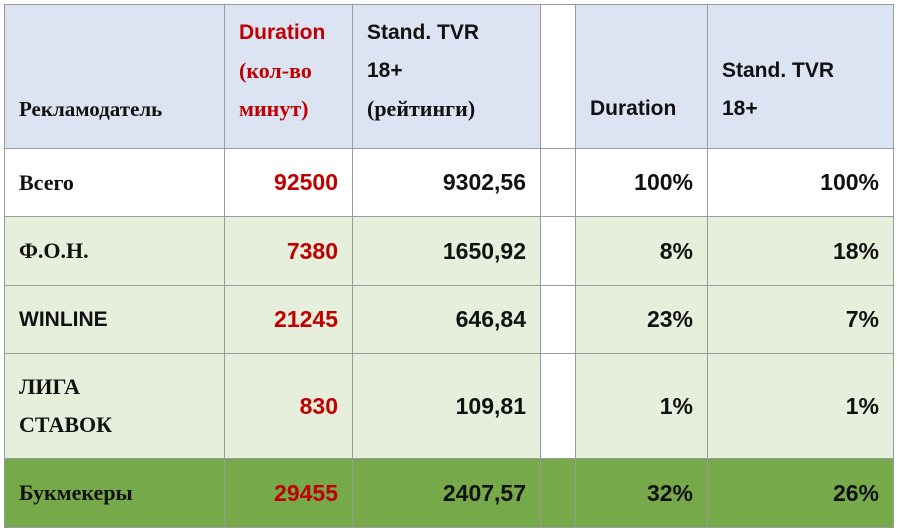  I want to click on row-label-cell: Ф.О.Н., so click(114, 251).